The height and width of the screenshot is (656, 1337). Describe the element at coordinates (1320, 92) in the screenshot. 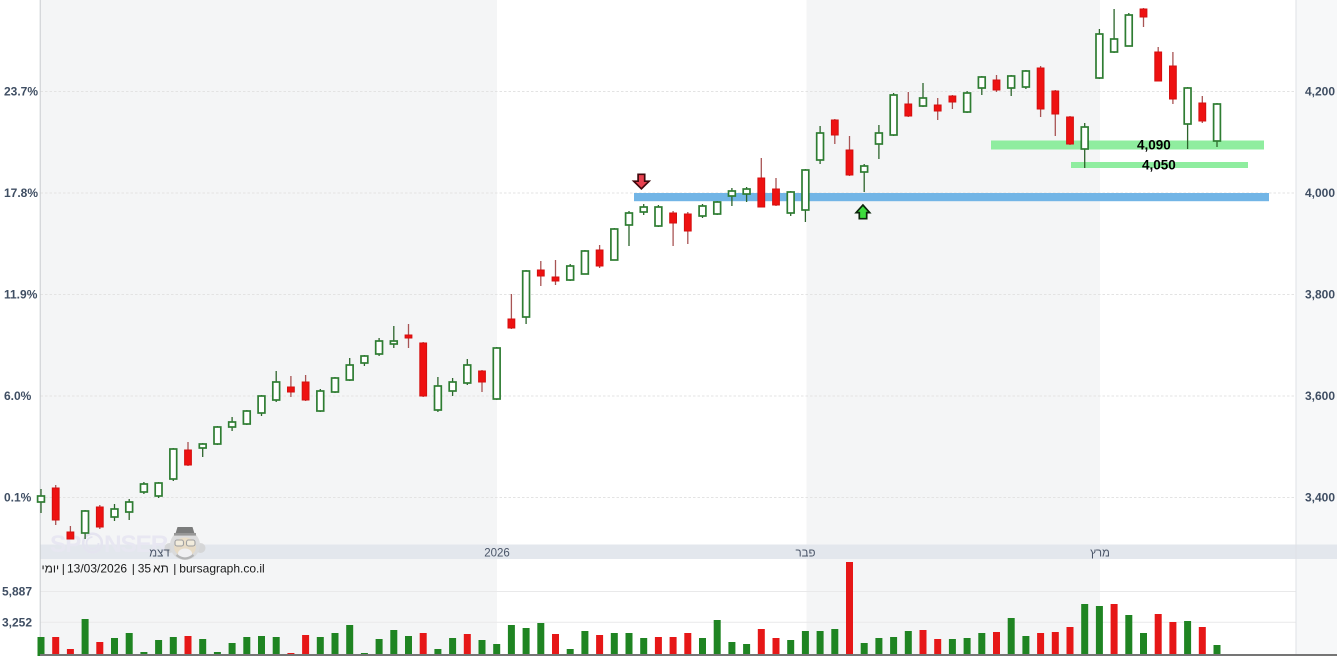

I see `svg-text: 4,200` at that location.